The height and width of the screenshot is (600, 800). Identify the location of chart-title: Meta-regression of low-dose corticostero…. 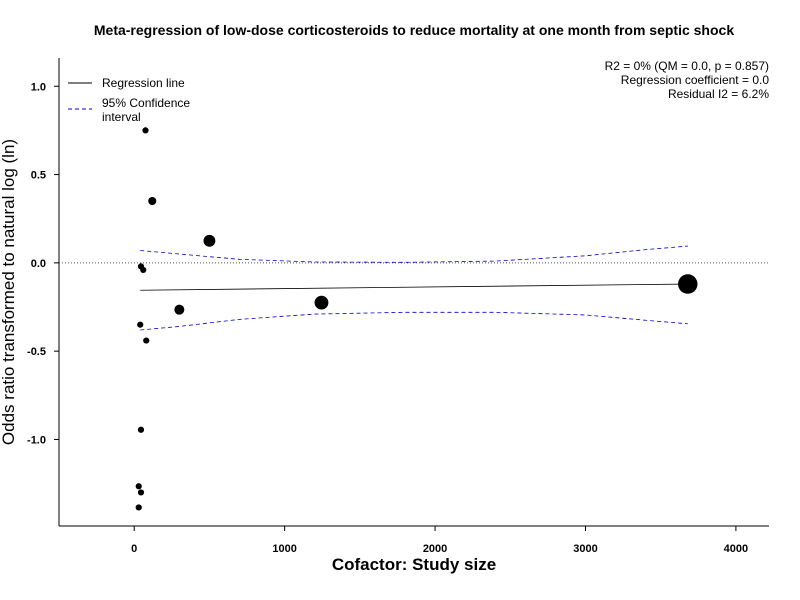
(414, 30).